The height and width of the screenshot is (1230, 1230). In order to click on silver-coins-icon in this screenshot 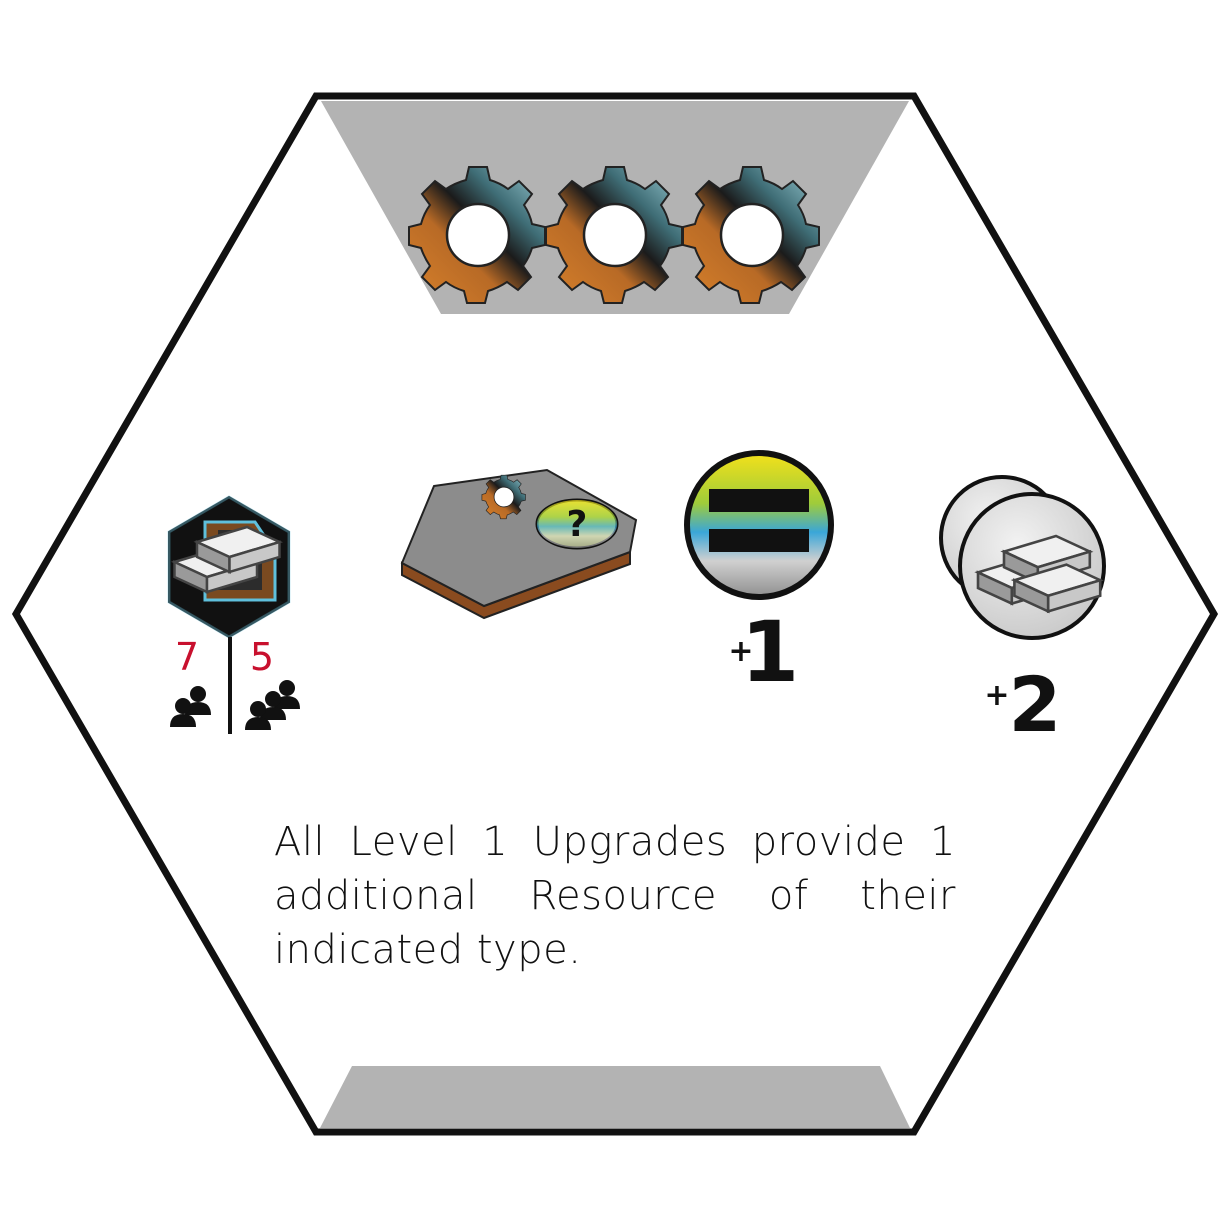, I will do `click(1022, 557)`.